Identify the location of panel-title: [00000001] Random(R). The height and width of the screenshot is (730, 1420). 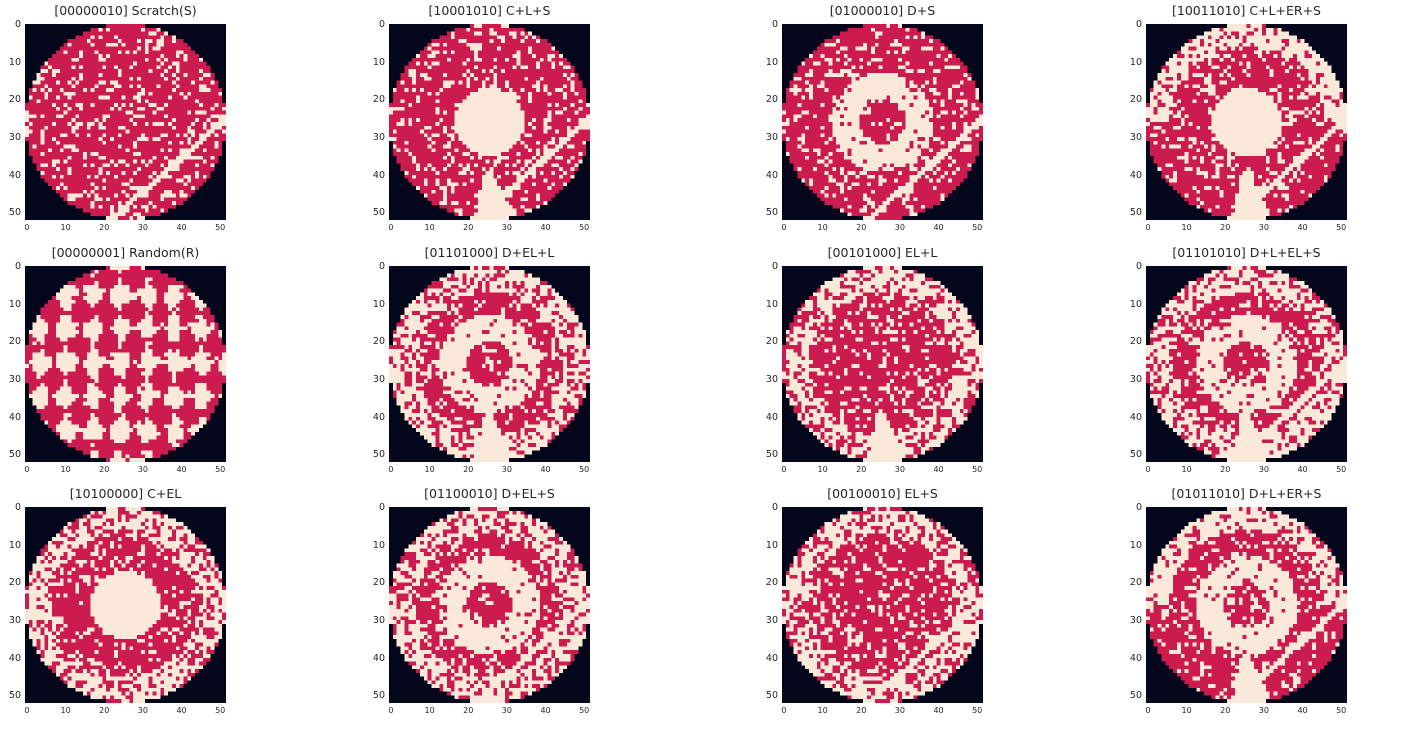
(126, 252).